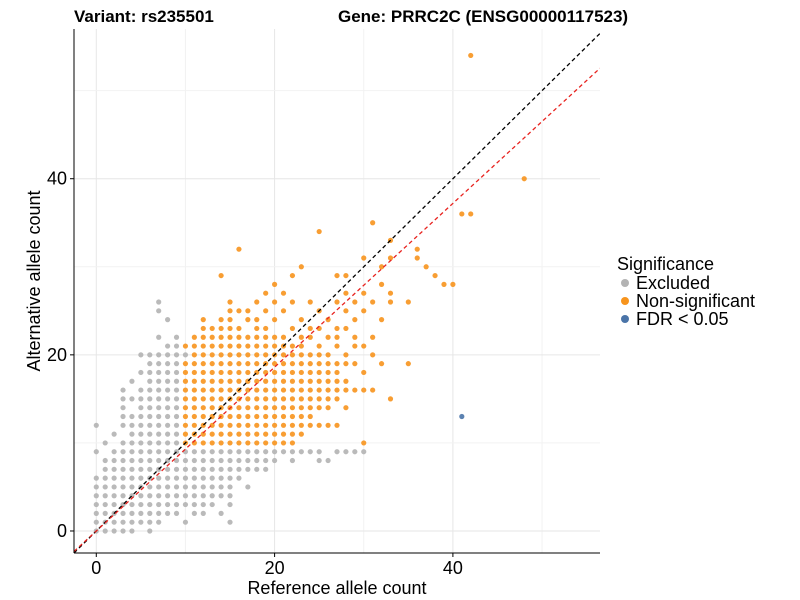  I want to click on x-tick-label: 40, so click(453, 568).